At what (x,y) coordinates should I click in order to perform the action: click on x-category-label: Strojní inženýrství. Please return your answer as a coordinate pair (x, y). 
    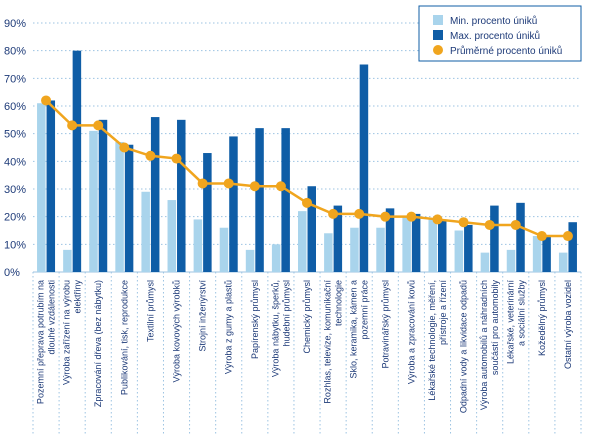
    Looking at the image, I should click on (203, 316).